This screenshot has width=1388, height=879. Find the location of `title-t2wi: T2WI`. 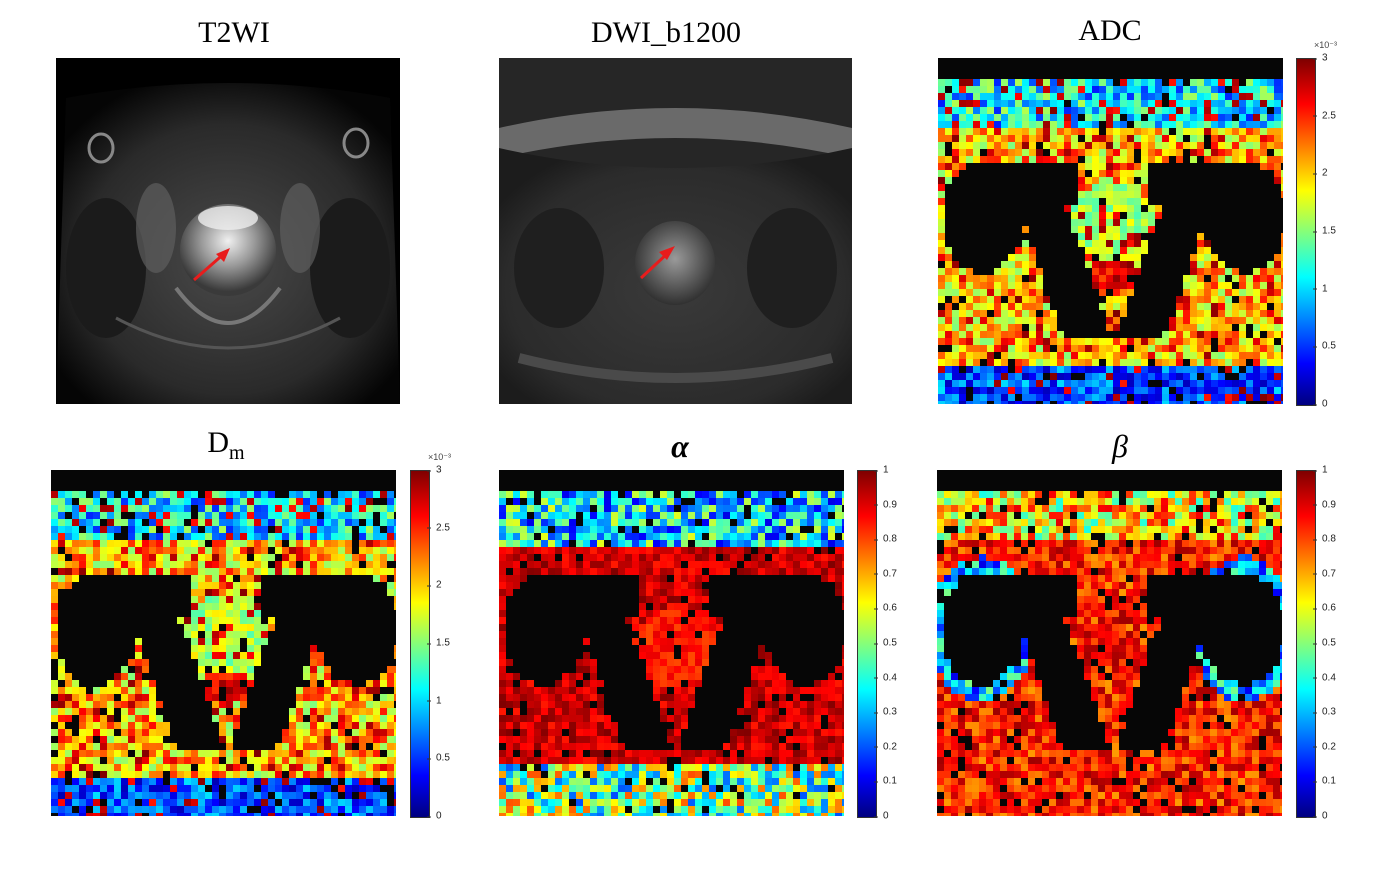

title-t2wi: T2WI is located at coordinates (234, 32).